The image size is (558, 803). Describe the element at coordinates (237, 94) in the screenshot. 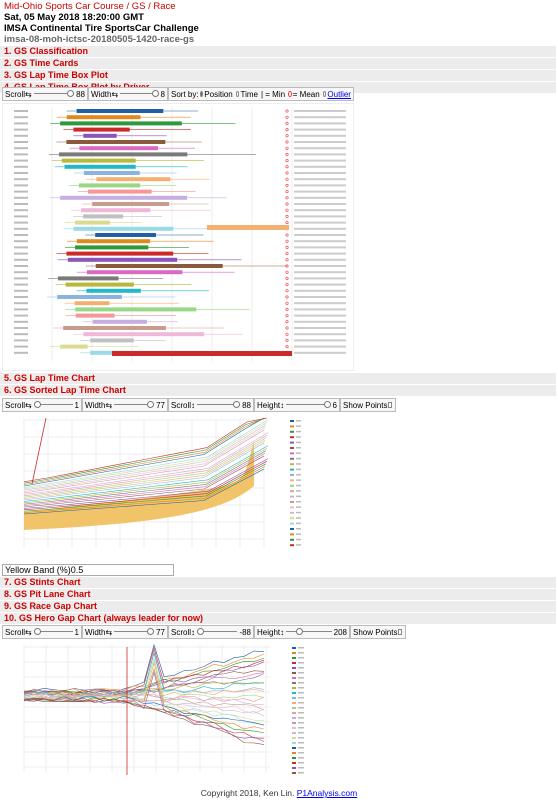

I see `sort-time-radio` at that location.